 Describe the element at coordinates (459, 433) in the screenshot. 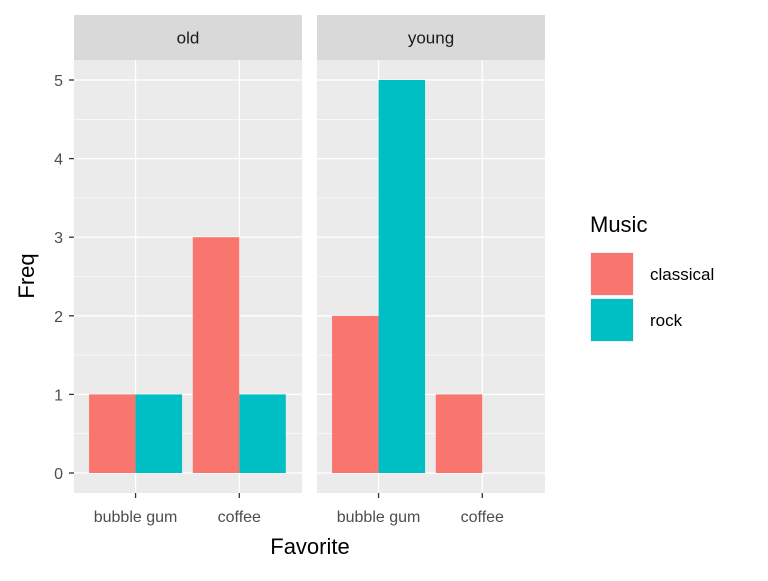

I see `bar-young-coffee-classical` at that location.